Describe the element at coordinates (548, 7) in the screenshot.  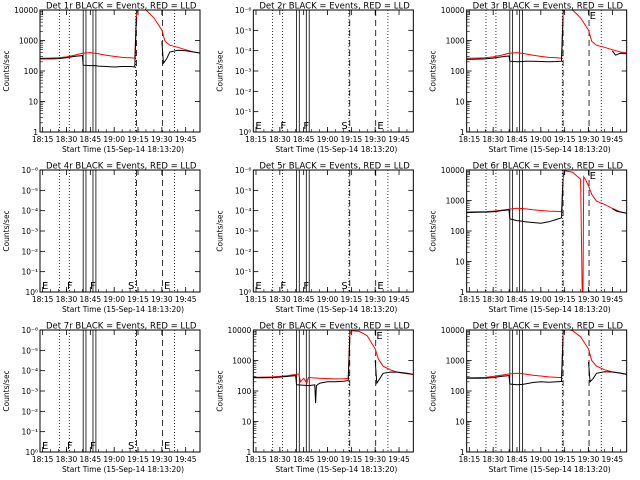
I see `panel-title: Det 3r BLACK = Events, RED = LLD` at that location.